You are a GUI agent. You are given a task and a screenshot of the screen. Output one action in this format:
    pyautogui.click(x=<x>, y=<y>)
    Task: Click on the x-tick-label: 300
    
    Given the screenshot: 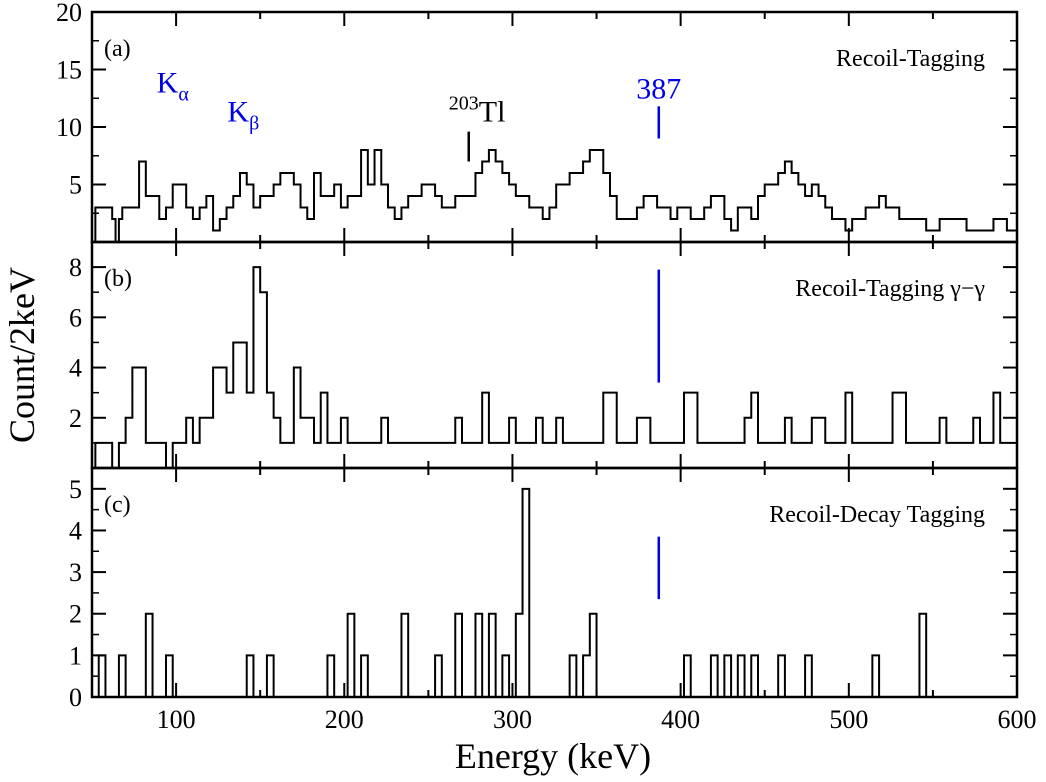 What is the action you would take?
    pyautogui.click(x=512, y=719)
    